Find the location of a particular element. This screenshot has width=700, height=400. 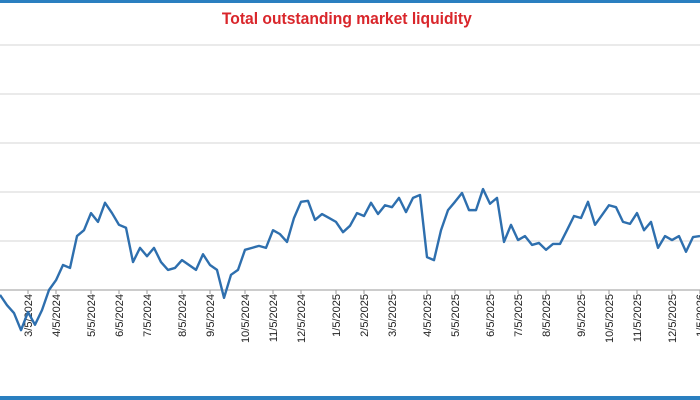

x-tick-label: 5/5/2025 is located at coordinates (456, 315).